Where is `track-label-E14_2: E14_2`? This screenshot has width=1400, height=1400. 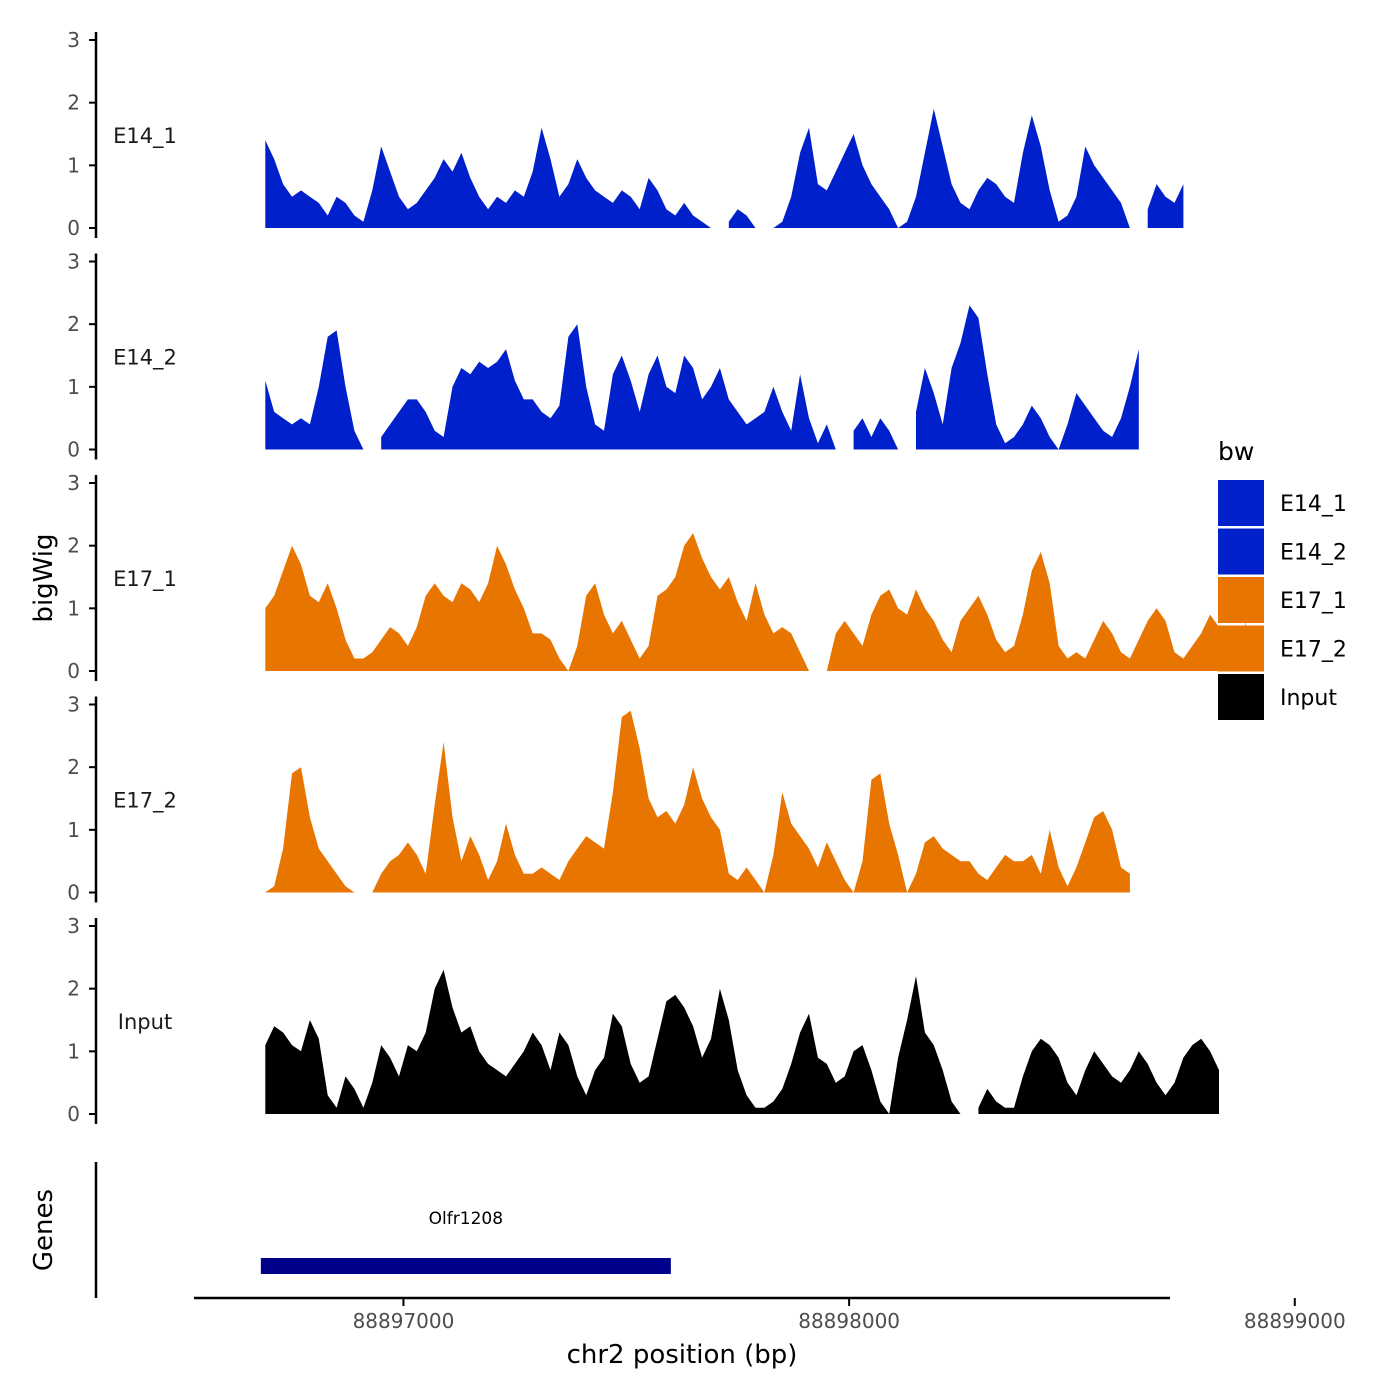 track-label-E14_2: E14_2 is located at coordinates (145, 358).